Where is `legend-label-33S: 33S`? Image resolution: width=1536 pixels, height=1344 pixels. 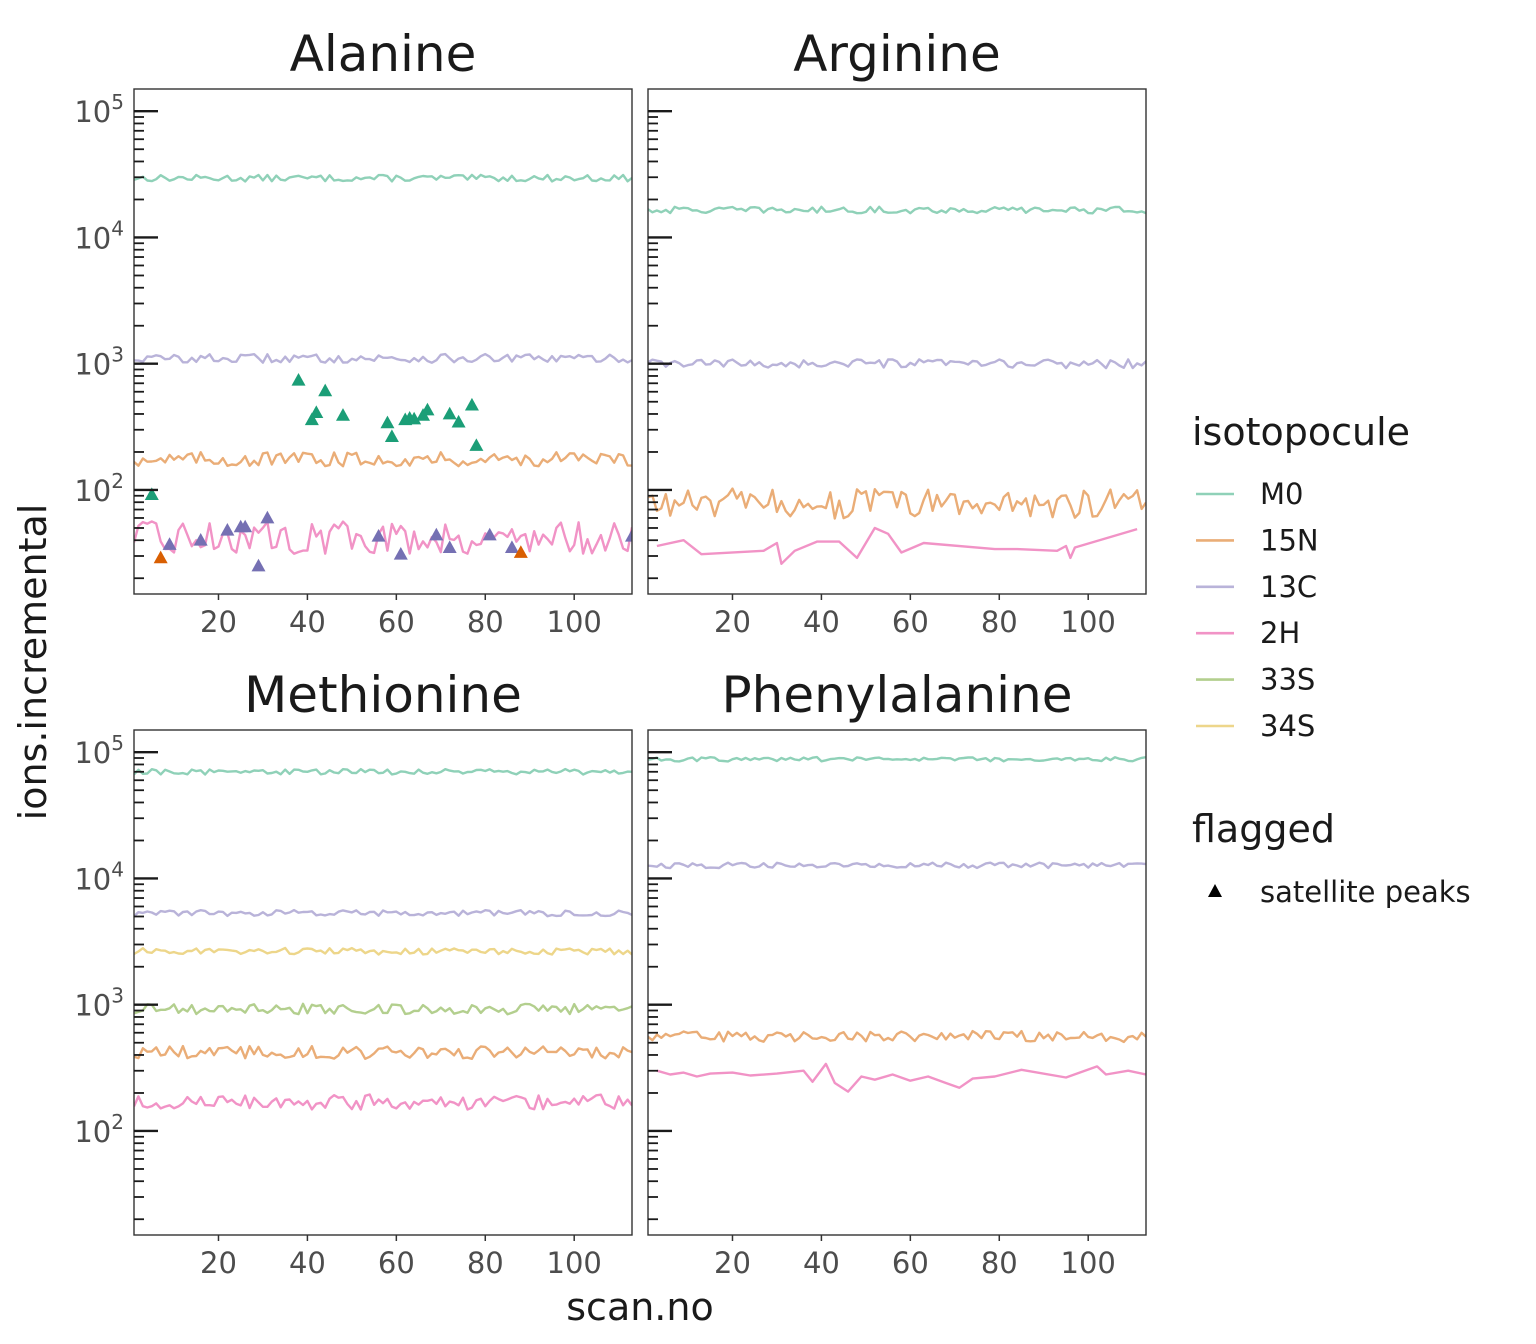 legend-label-33S: 33S is located at coordinates (1287, 680).